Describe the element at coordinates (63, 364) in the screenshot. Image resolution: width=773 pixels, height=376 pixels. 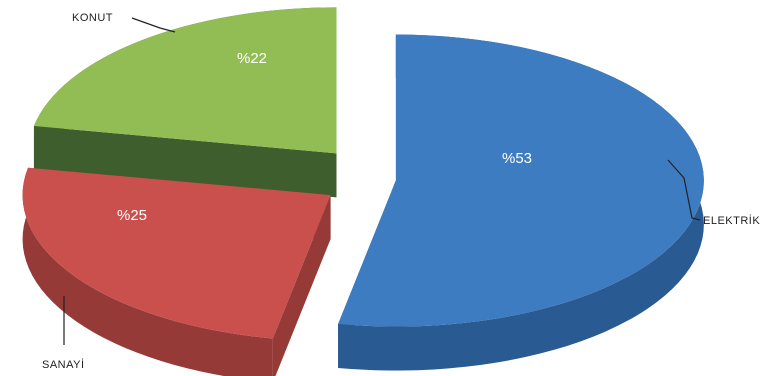
I see `category-label-sanayi: SANAYİ` at that location.